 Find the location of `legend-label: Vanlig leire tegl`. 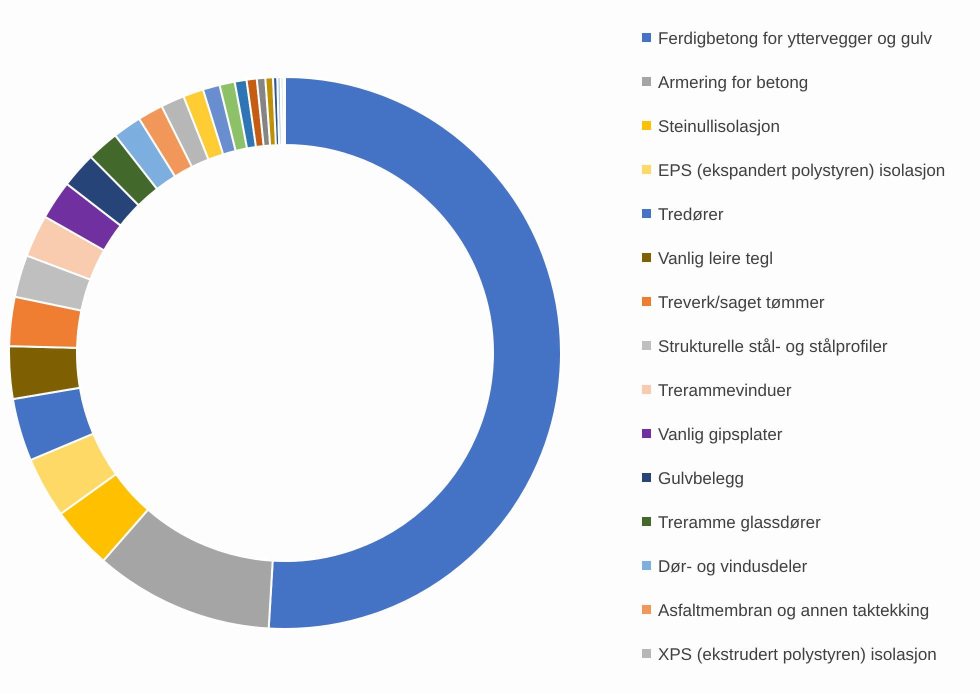

legend-label: Vanlig leire tegl is located at coordinates (715, 258).